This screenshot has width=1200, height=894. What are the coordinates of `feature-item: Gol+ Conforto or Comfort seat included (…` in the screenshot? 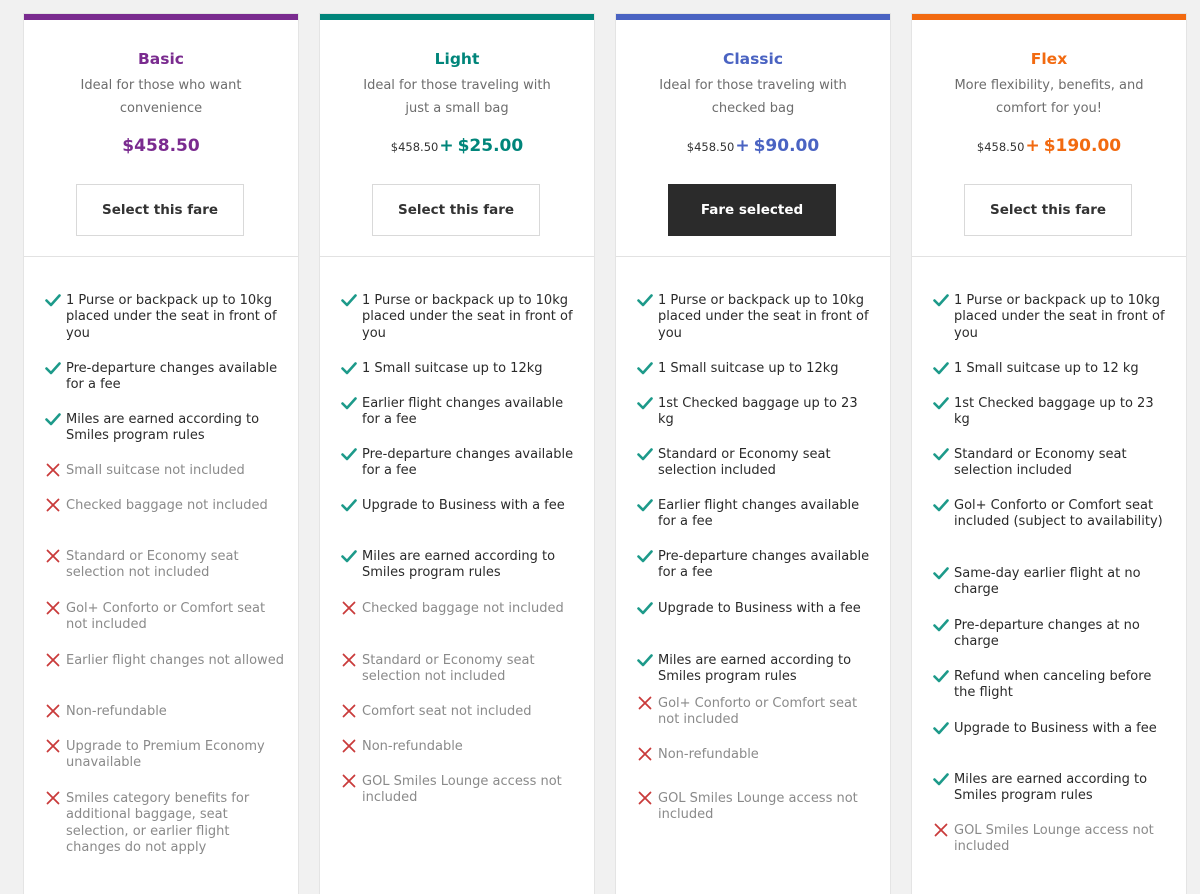 It's located at (1052, 514).